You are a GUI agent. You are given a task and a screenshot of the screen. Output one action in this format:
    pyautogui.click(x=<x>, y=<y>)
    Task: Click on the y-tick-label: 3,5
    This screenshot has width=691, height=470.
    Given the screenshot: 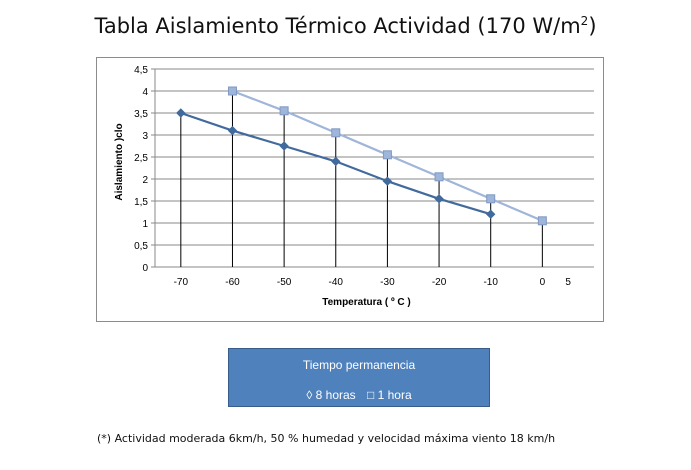 What is the action you would take?
    pyautogui.click(x=141, y=114)
    